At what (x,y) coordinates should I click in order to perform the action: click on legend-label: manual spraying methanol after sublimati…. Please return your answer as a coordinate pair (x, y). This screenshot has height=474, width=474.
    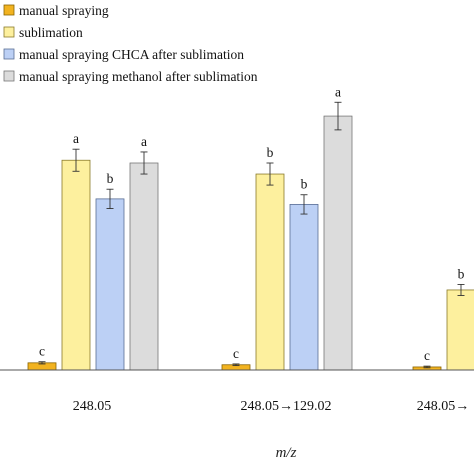
    Looking at the image, I should click on (138, 76).